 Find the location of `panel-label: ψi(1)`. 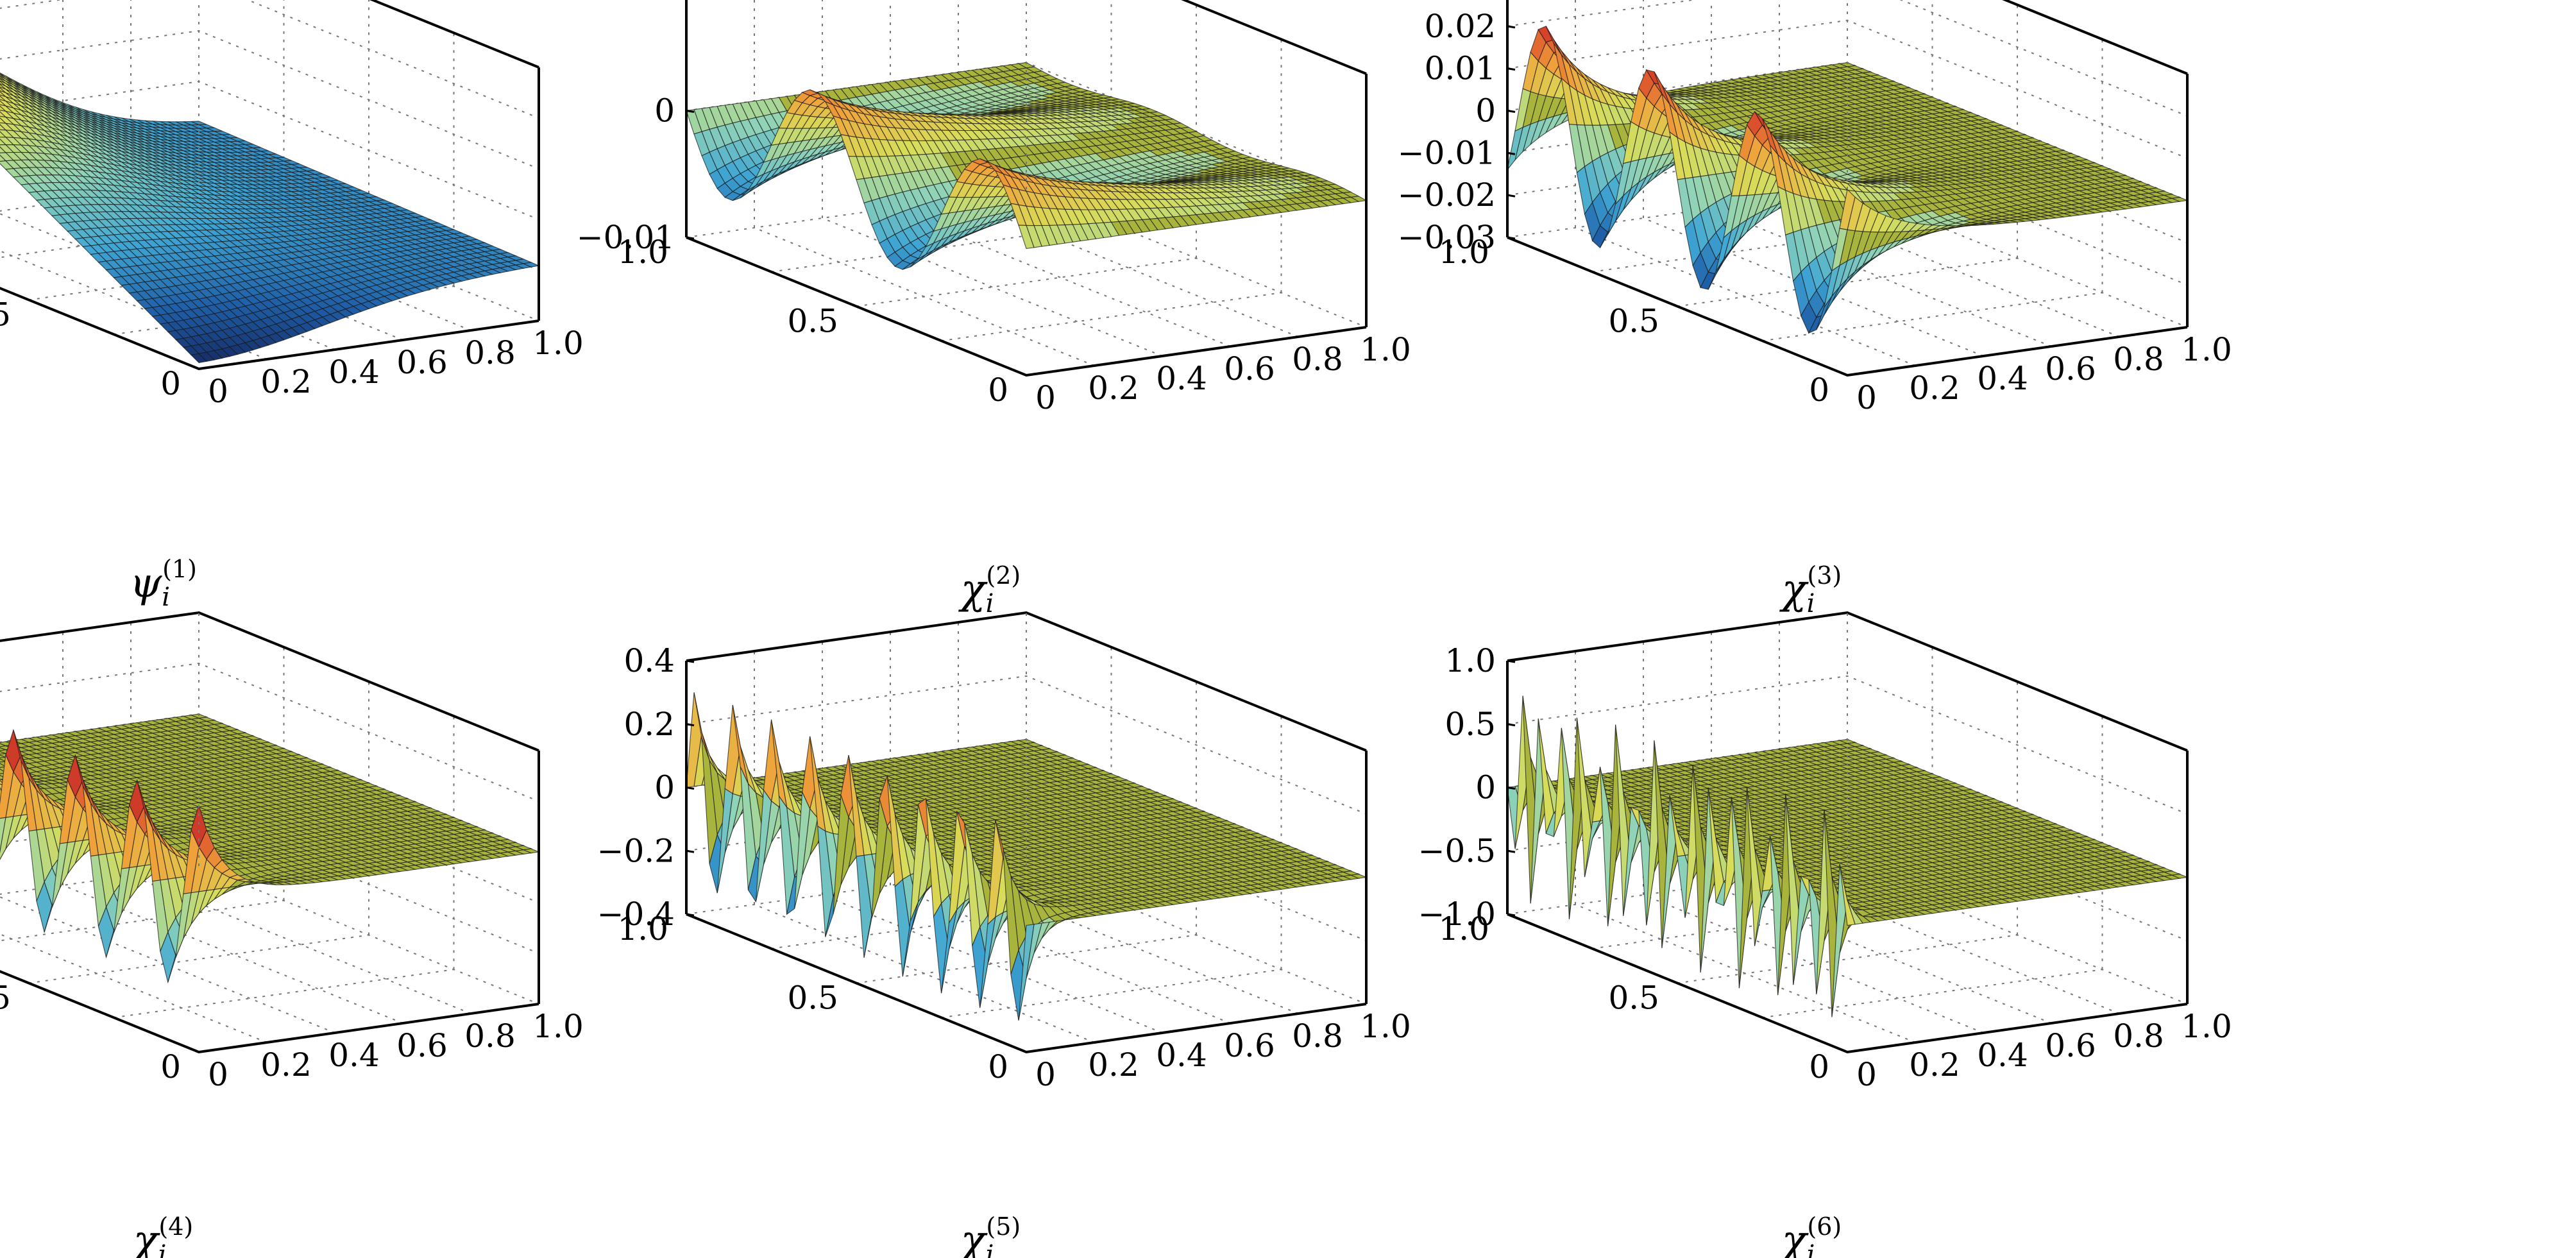

panel-label: ψi(1) is located at coordinates (163, 583).